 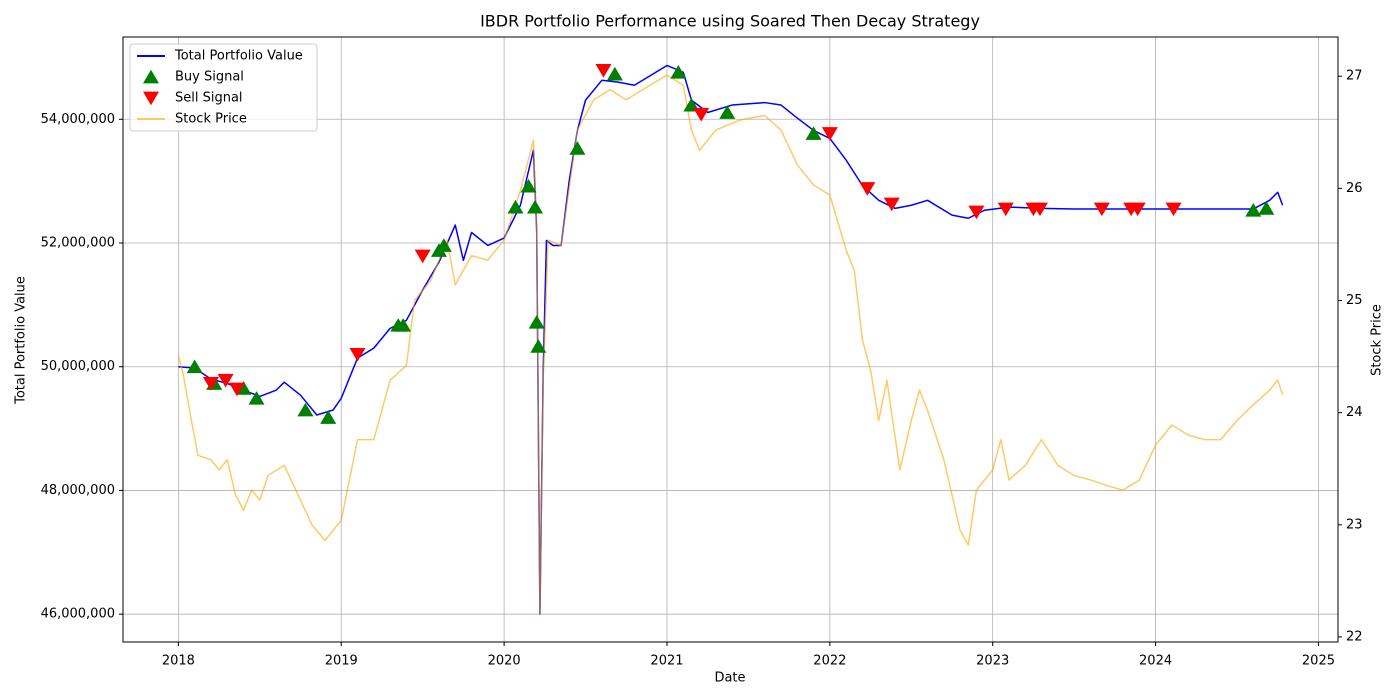 I want to click on legend-label: Buy Signal, so click(x=209, y=77).